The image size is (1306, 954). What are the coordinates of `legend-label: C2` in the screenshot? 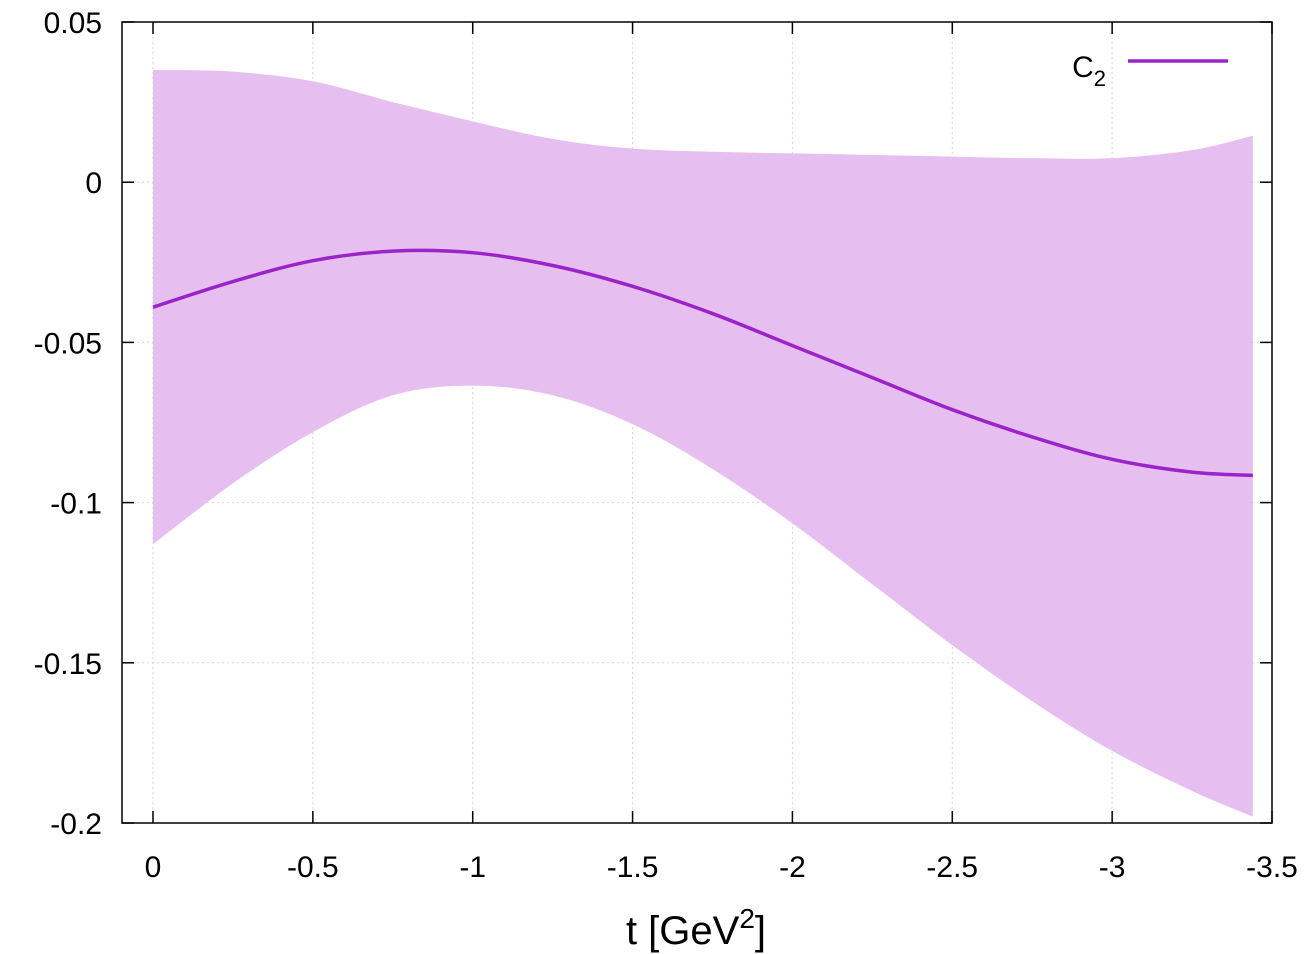 It's located at (1089, 71).